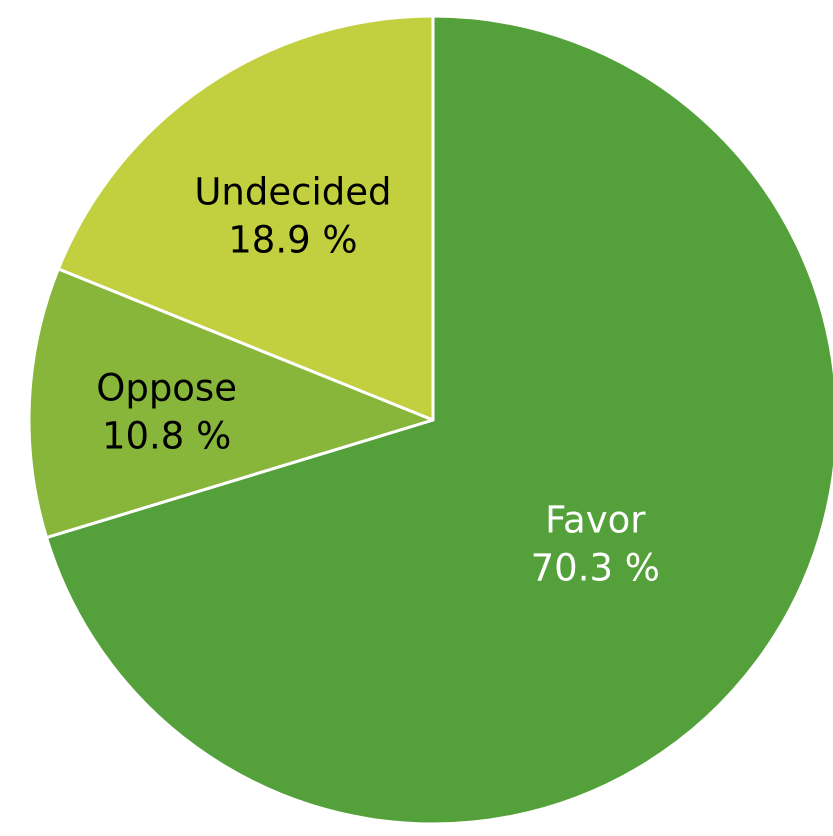  I want to click on slice-value-undecided: 18.9 %, so click(292, 239).